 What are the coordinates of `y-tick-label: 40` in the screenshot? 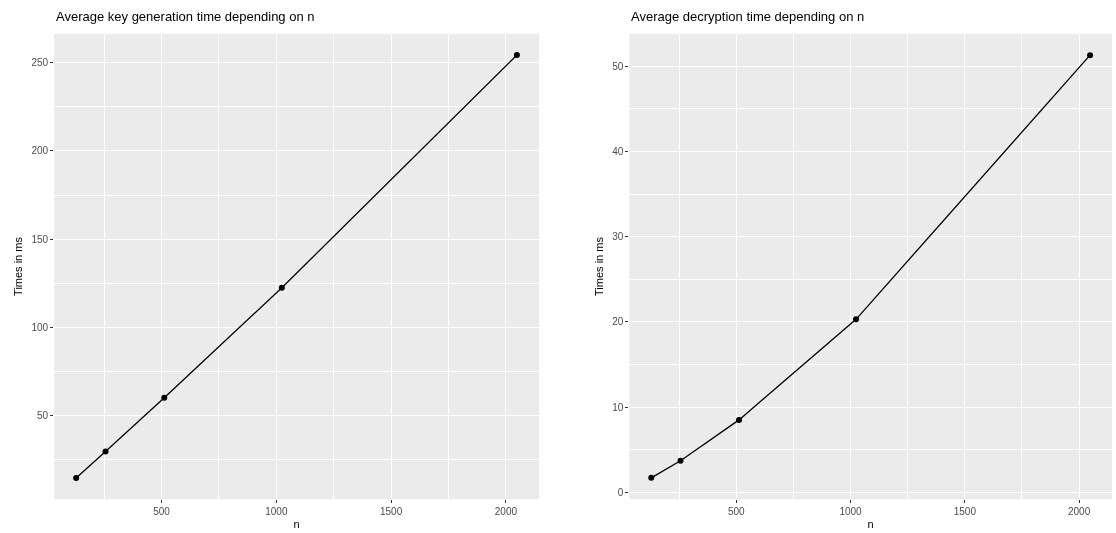 It's located at (618, 151).